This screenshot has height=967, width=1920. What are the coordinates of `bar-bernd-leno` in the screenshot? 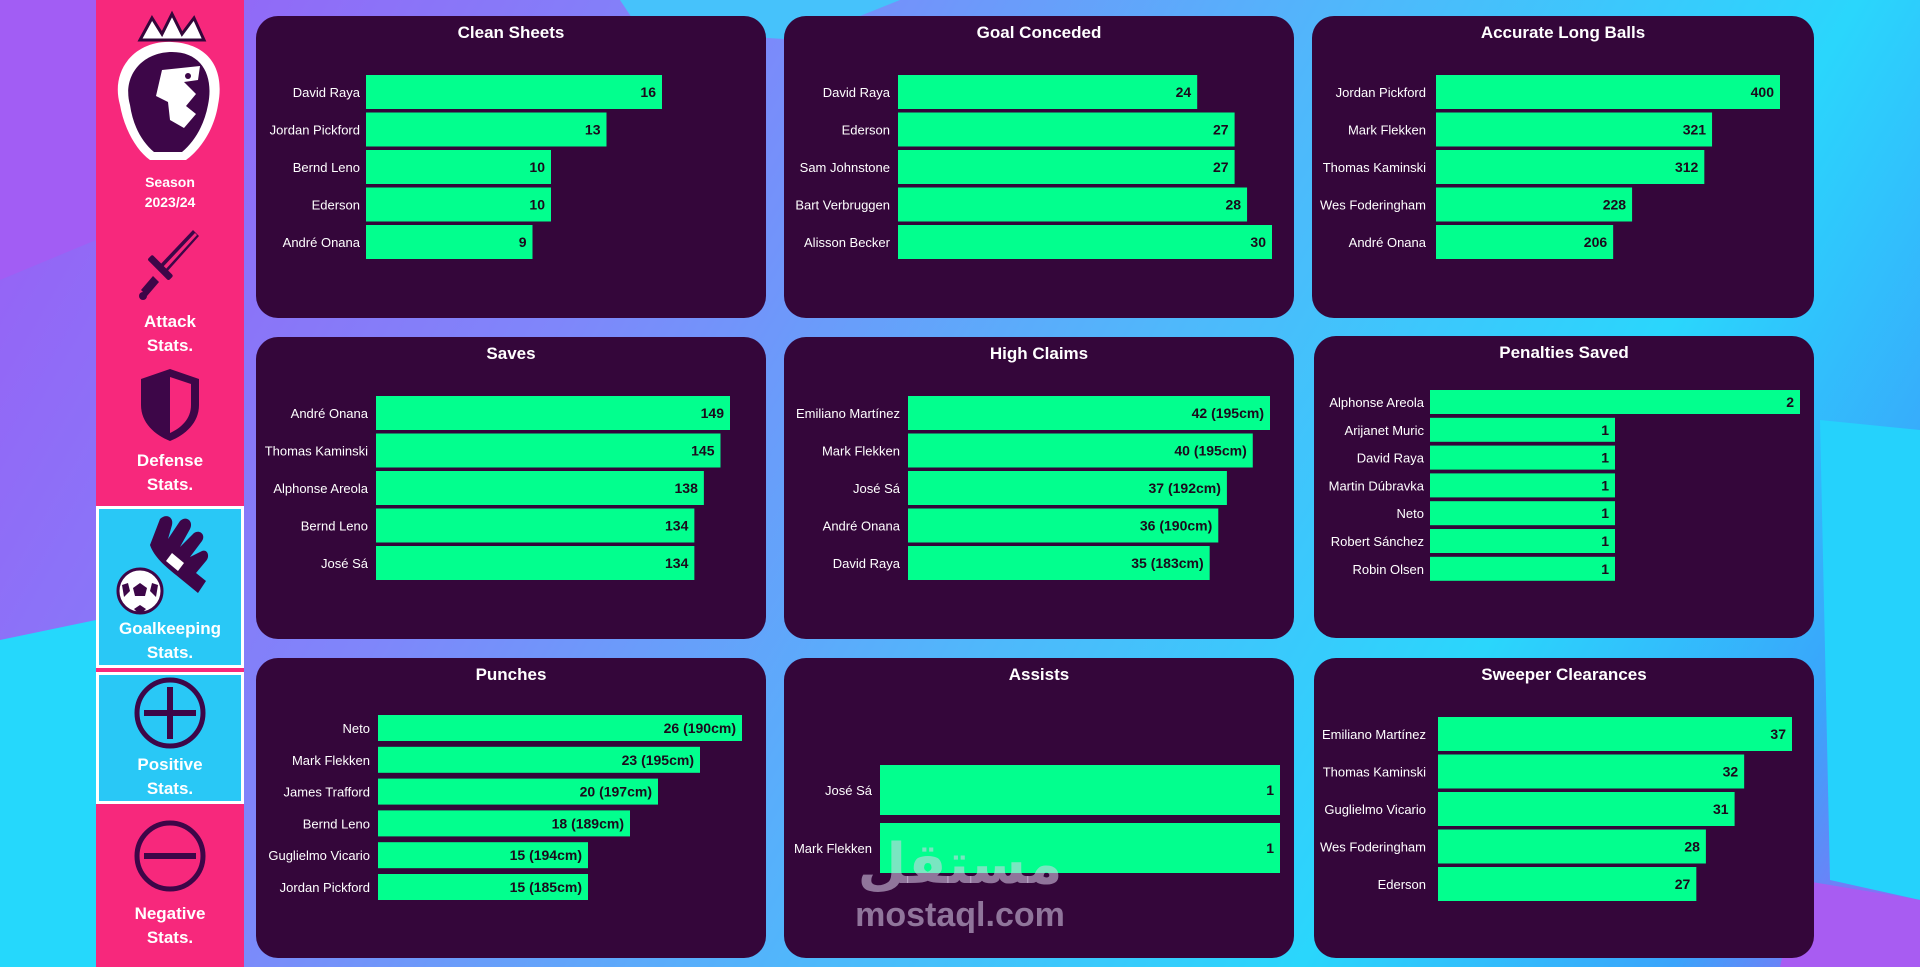 It's located at (458, 167).